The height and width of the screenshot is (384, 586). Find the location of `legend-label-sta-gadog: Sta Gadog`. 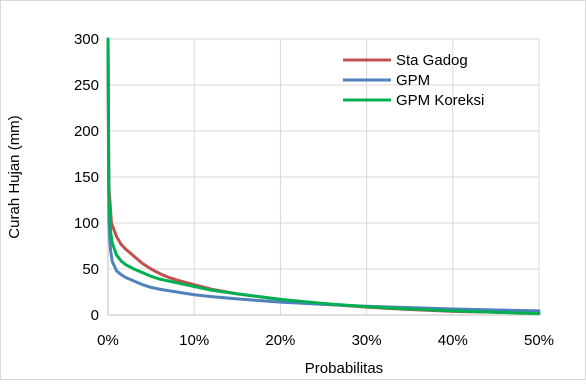

legend-label-sta-gadog: Sta Gadog is located at coordinates (432, 60).